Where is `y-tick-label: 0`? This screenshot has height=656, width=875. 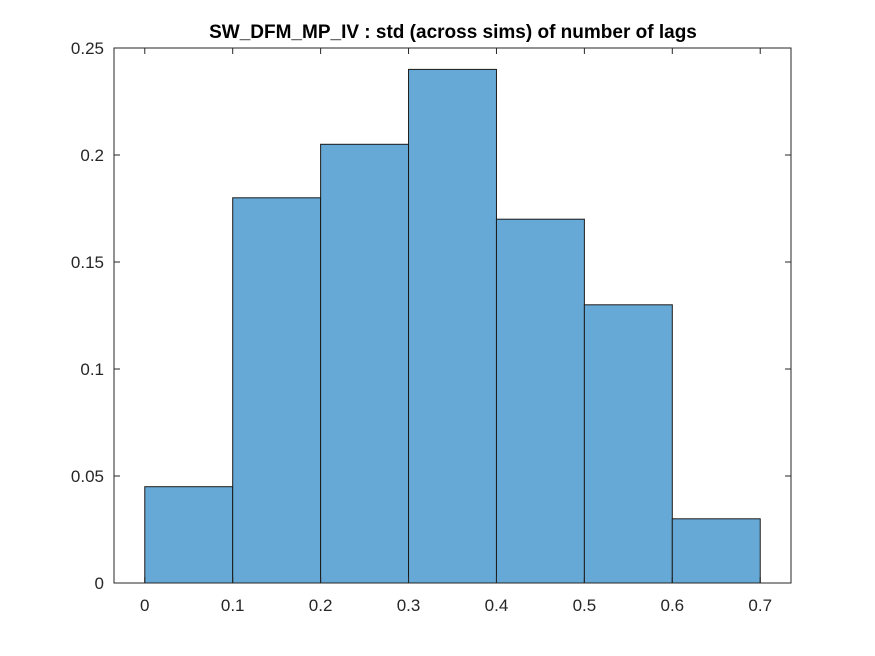 y-tick-label: 0 is located at coordinates (99, 583).